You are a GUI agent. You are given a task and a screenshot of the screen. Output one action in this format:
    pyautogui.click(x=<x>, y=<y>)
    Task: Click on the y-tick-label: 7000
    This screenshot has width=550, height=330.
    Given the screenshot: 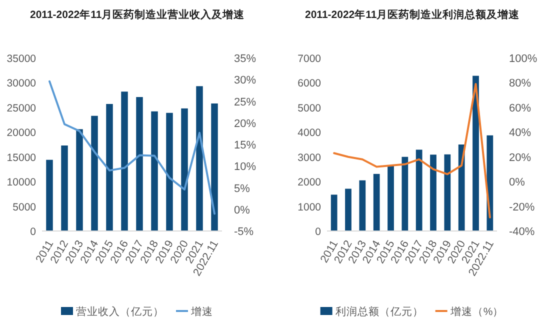 What is the action you would take?
    pyautogui.click(x=310, y=59)
    